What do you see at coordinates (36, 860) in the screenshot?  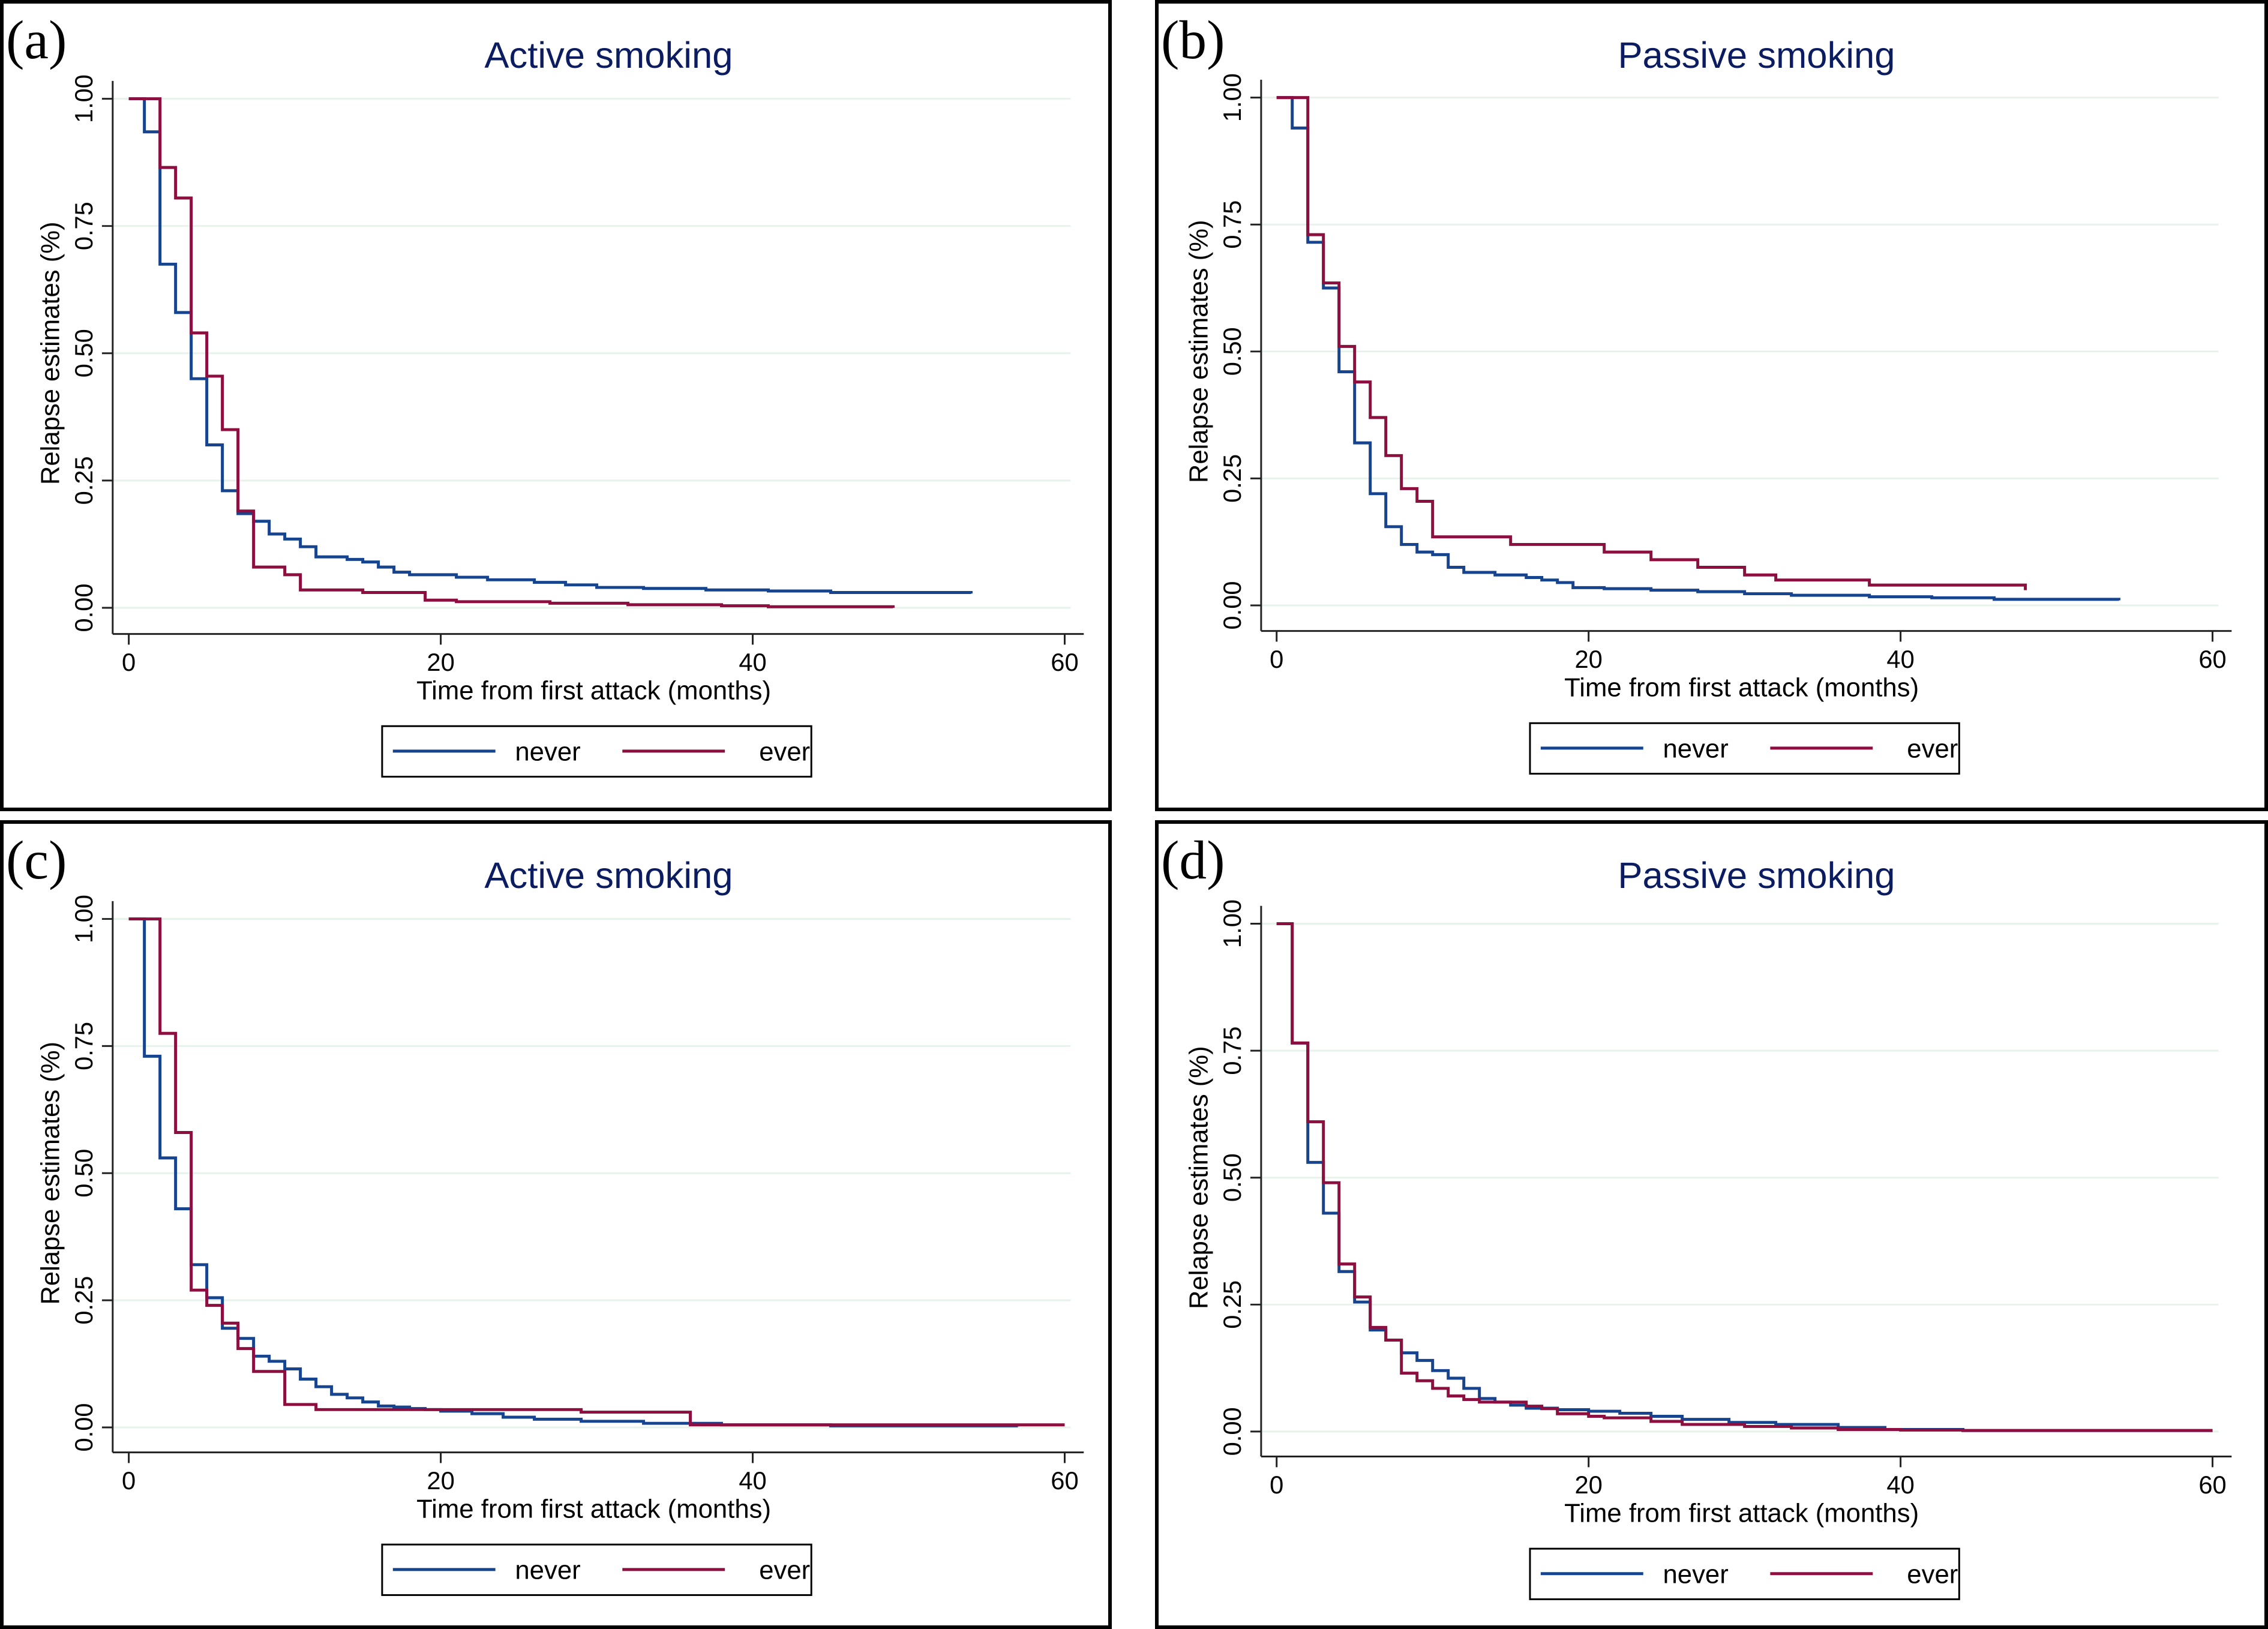 I see `panel-label: (c)` at bounding box center [36, 860].